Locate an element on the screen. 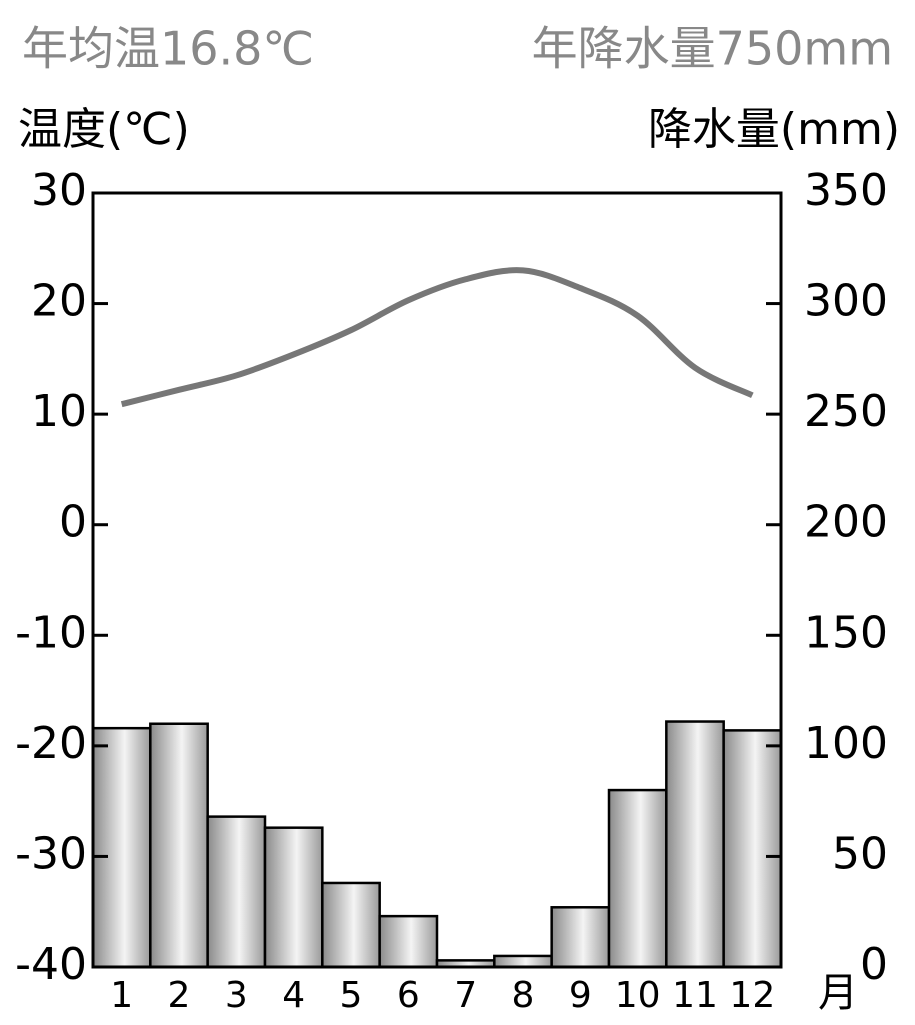 The width and height of the screenshot is (915, 1025). x-tick-label: 11 is located at coordinates (695, 995).